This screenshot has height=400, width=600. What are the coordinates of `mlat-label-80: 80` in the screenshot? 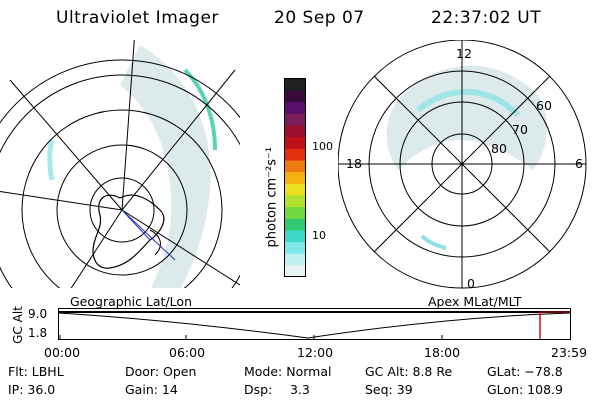 It's located at (499, 148).